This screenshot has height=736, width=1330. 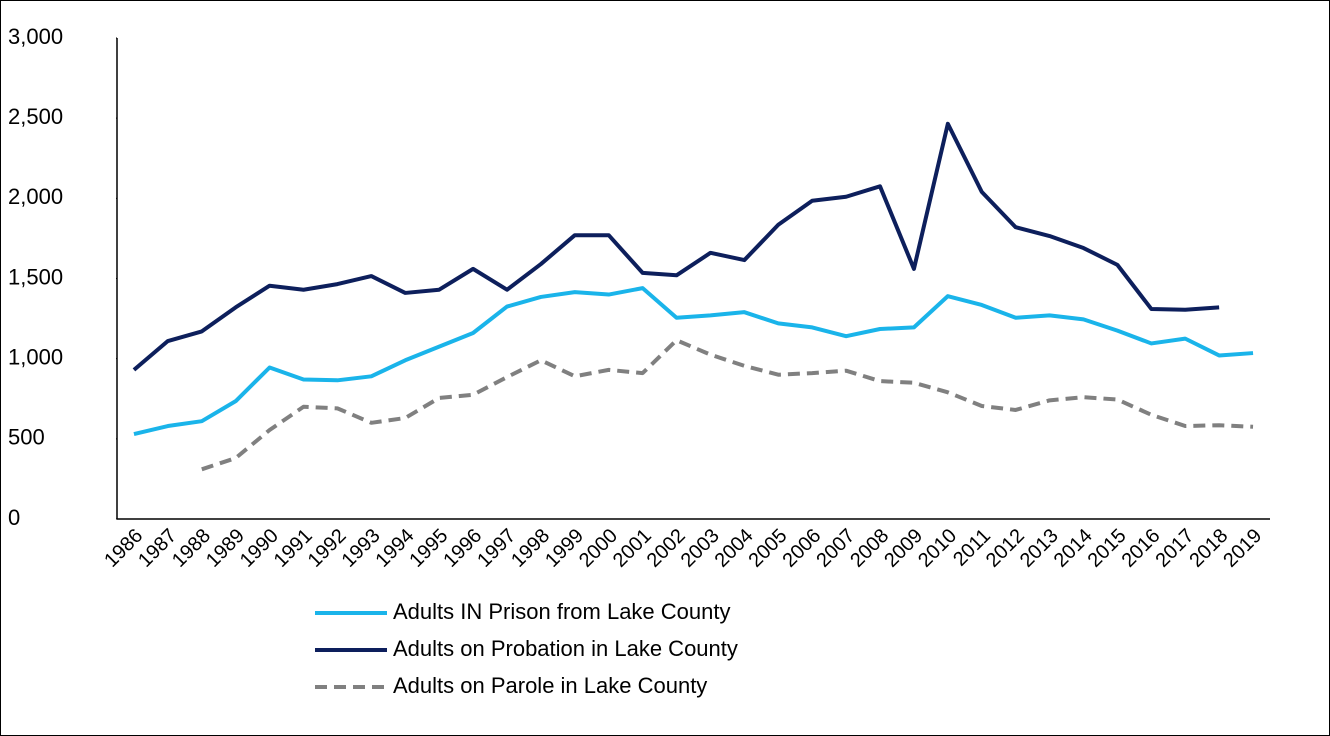 I want to click on y-tick-label: 2,000, so click(x=35, y=196).